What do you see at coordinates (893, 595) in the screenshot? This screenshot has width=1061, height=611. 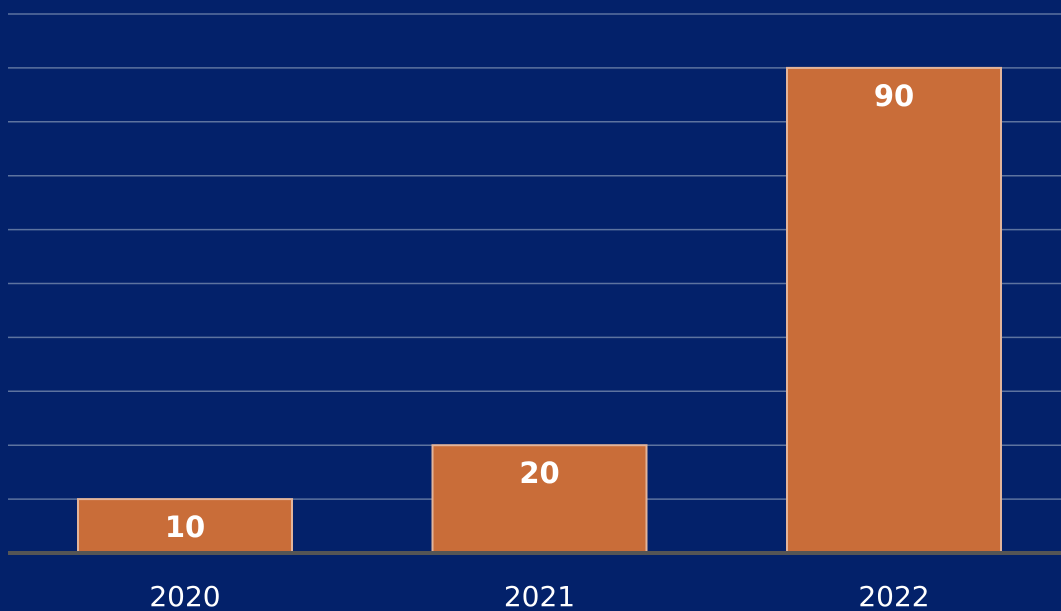 I see `x-tick-label-2022: 2022` at bounding box center [893, 595].